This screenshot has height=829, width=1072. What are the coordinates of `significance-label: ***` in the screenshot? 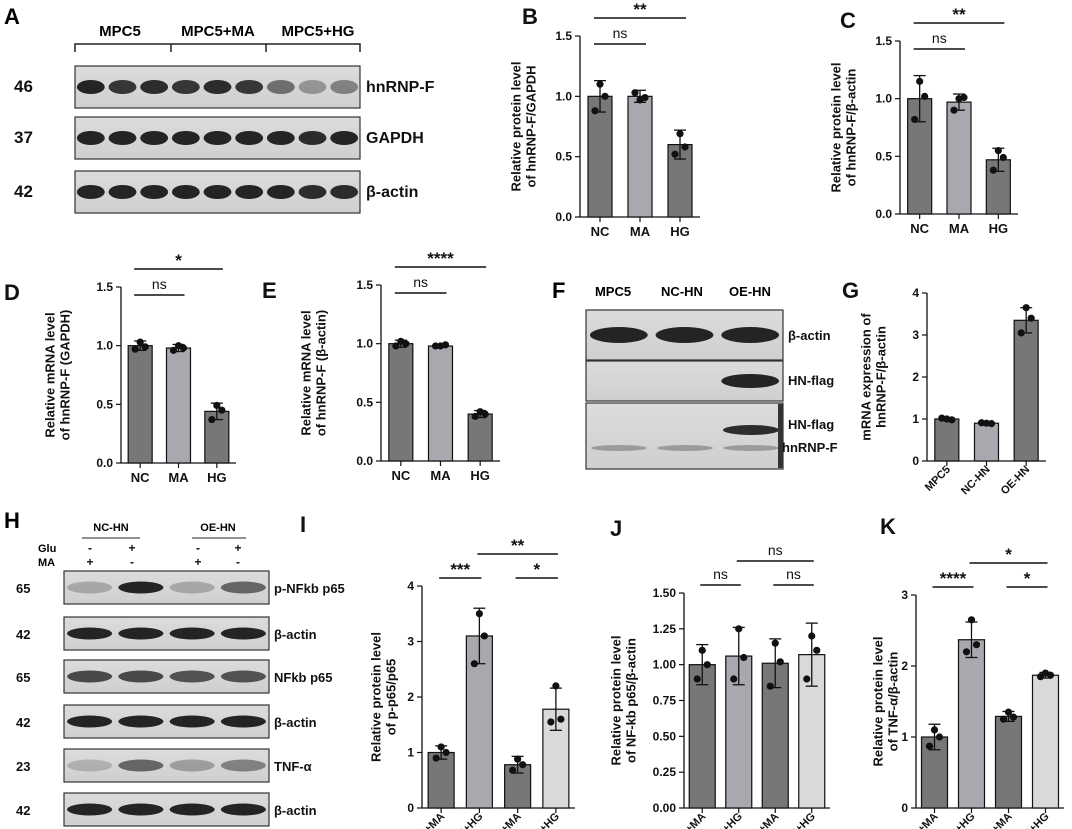 It's located at (460, 569).